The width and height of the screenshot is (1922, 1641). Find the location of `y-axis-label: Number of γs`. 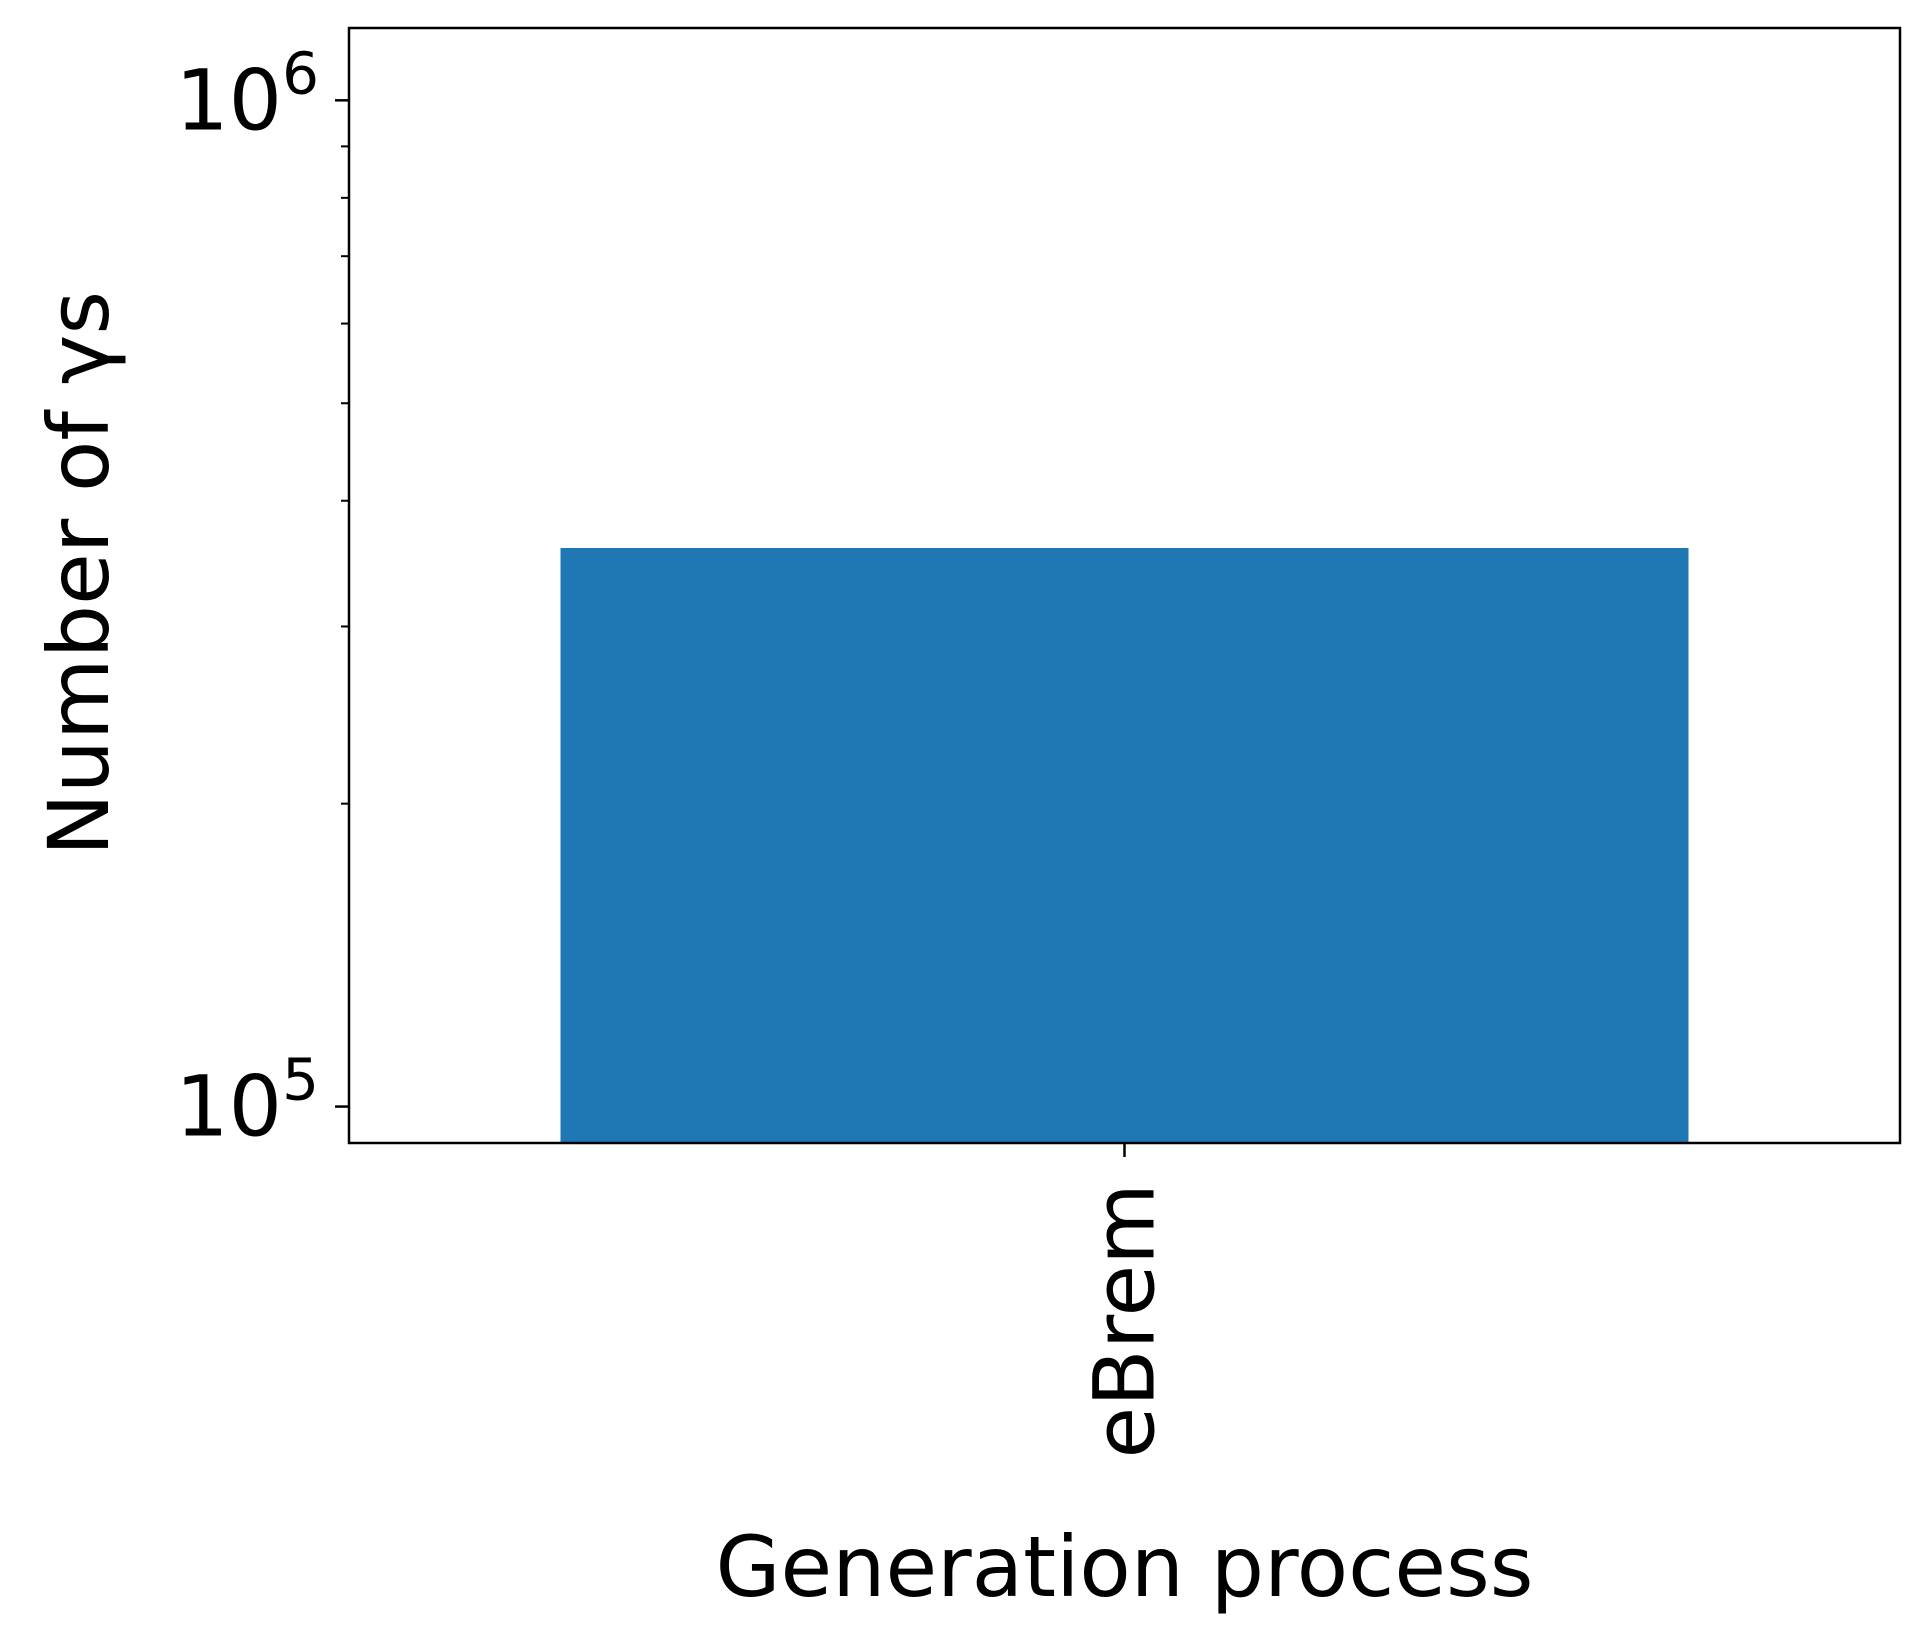

y-axis-label: Number of γs is located at coordinates (79, 573).